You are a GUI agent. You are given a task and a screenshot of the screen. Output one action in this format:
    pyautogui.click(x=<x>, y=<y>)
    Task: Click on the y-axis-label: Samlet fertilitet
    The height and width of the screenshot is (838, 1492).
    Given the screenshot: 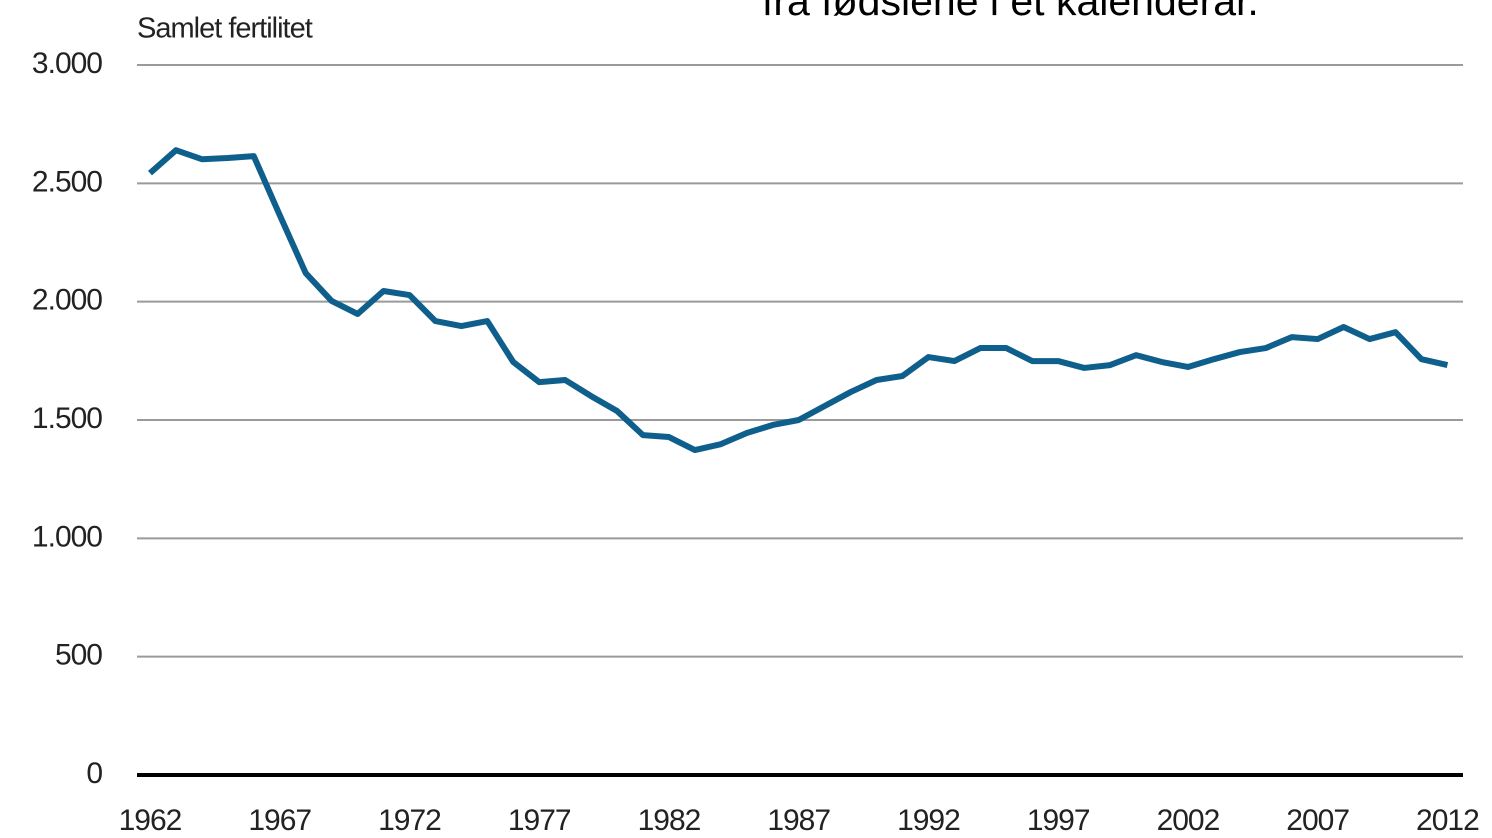 What is the action you would take?
    pyautogui.click(x=225, y=29)
    